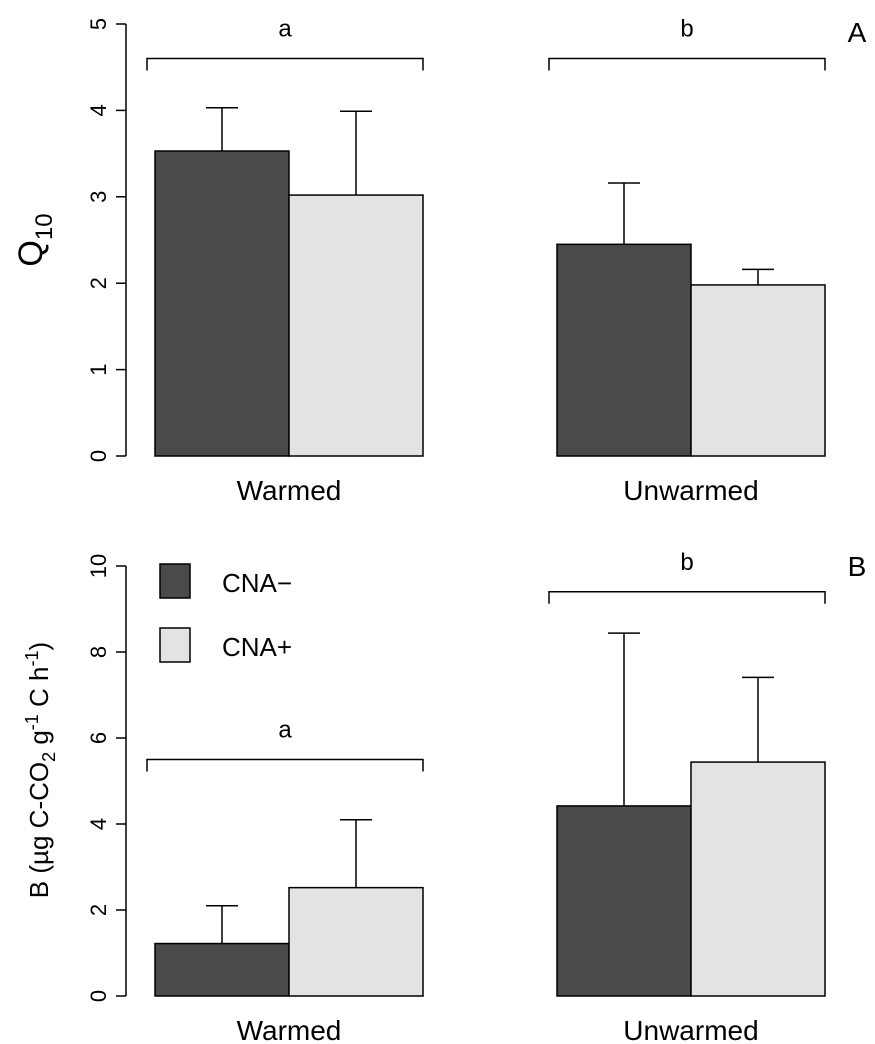 The height and width of the screenshot is (1044, 875). Describe the element at coordinates (39, 830) in the screenshot. I see `y-title-main: B (µg C-CO` at that location.